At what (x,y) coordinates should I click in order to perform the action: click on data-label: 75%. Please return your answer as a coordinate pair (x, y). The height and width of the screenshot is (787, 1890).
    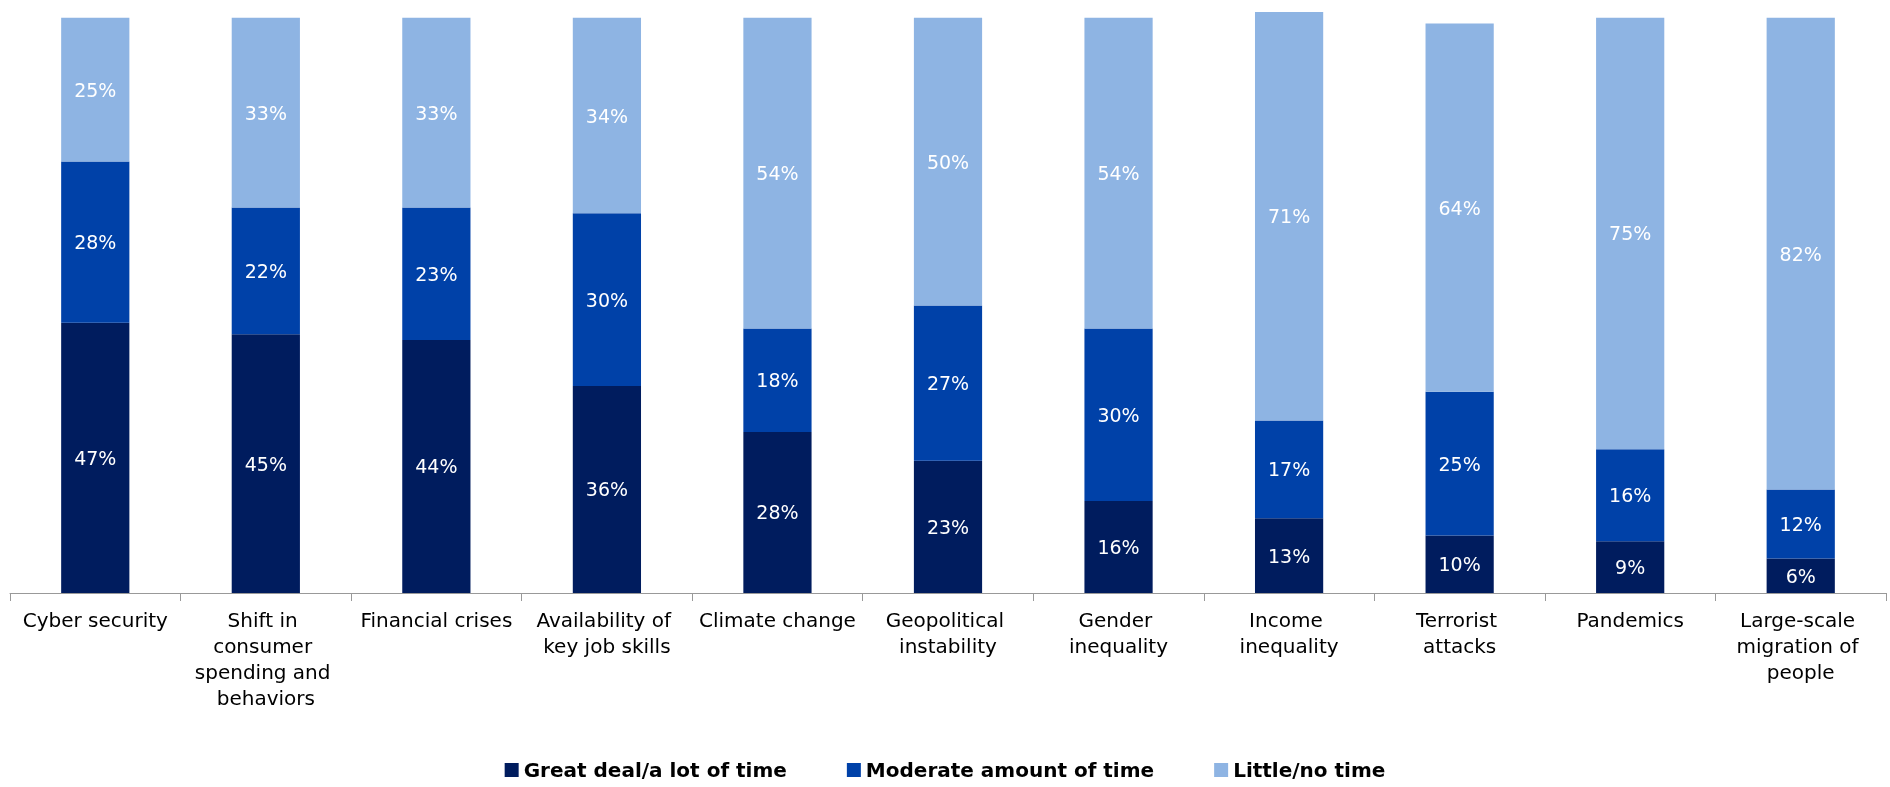
    Looking at the image, I should click on (1630, 233).